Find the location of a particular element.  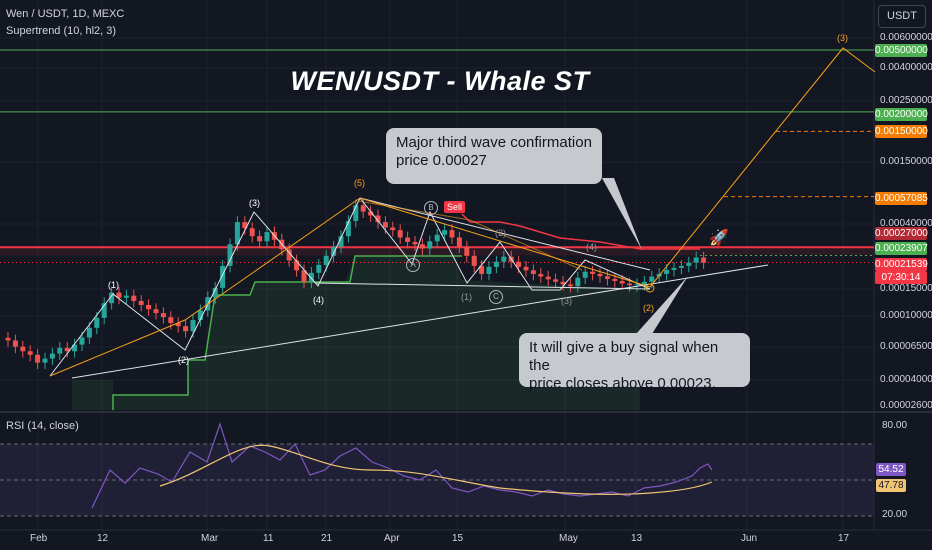

wave-label-3: (3) is located at coordinates (254, 203).